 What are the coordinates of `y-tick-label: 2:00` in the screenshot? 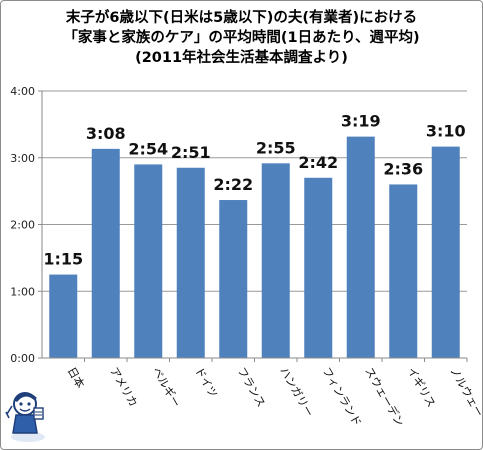 It's located at (22, 225).